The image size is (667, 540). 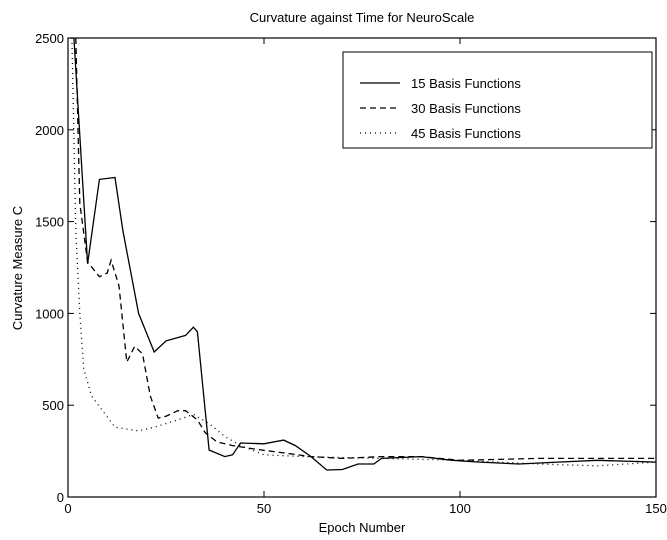 I want to click on chart-title: Curvature against Time for NeuroScale, so click(x=362, y=17).